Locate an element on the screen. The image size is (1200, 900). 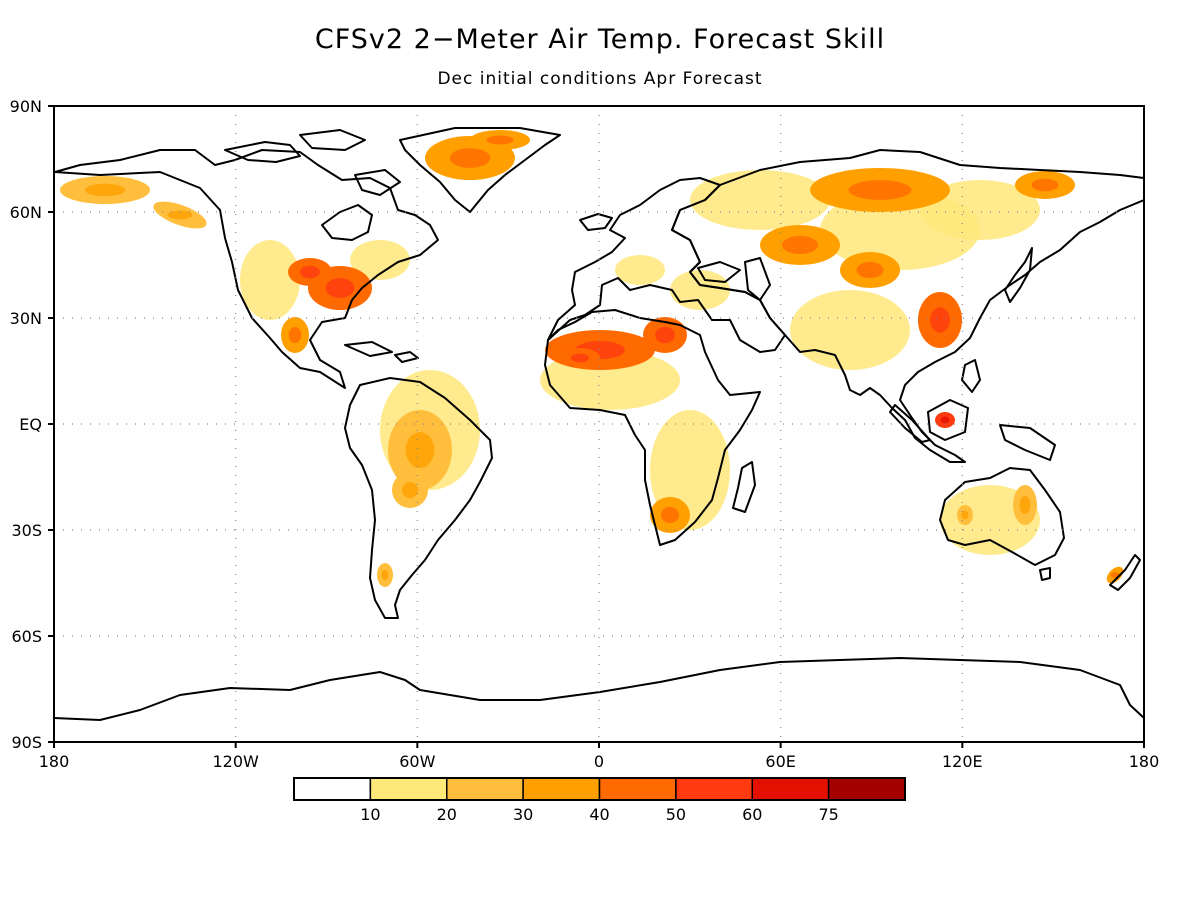
coastline-south-america is located at coordinates (418, 498).